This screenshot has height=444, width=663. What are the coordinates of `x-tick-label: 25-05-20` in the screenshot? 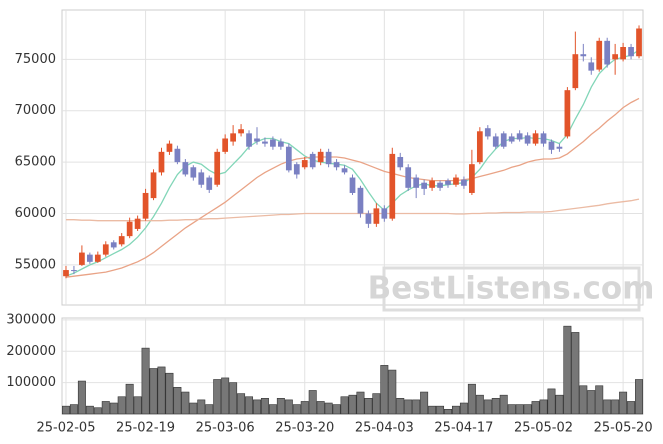 It's located at (623, 428).